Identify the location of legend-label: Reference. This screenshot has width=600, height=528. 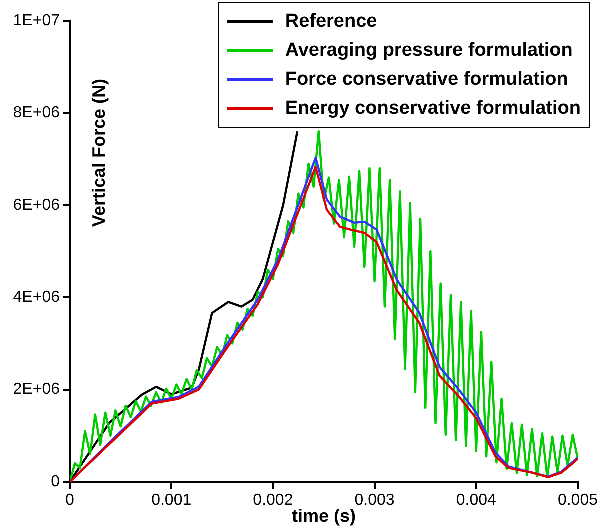
(331, 21).